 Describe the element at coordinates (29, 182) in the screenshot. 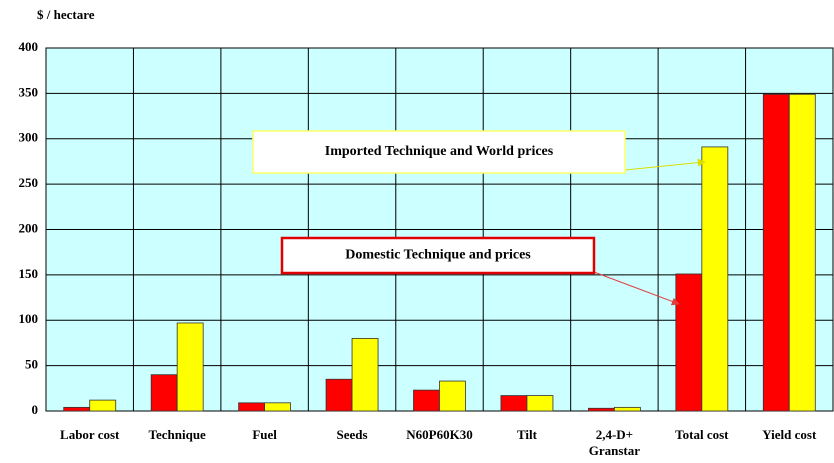

I see `y-tick-label: 250` at that location.